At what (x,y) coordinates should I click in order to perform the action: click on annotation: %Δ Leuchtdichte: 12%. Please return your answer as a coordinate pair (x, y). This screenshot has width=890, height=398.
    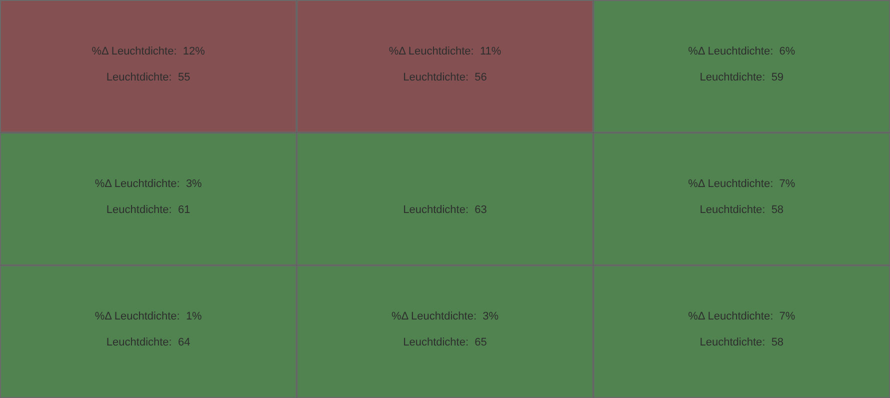
    Looking at the image, I should click on (149, 51).